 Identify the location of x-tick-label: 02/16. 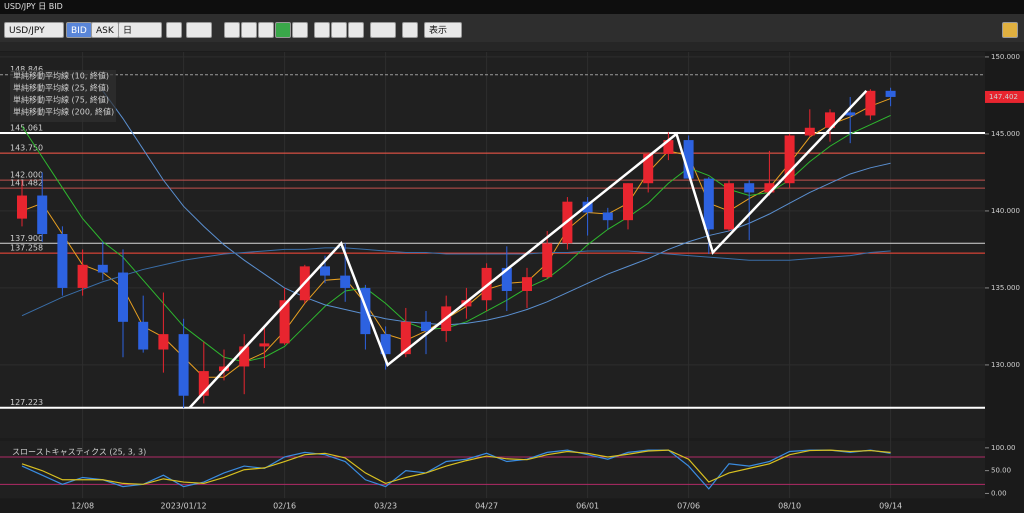
(284, 506).